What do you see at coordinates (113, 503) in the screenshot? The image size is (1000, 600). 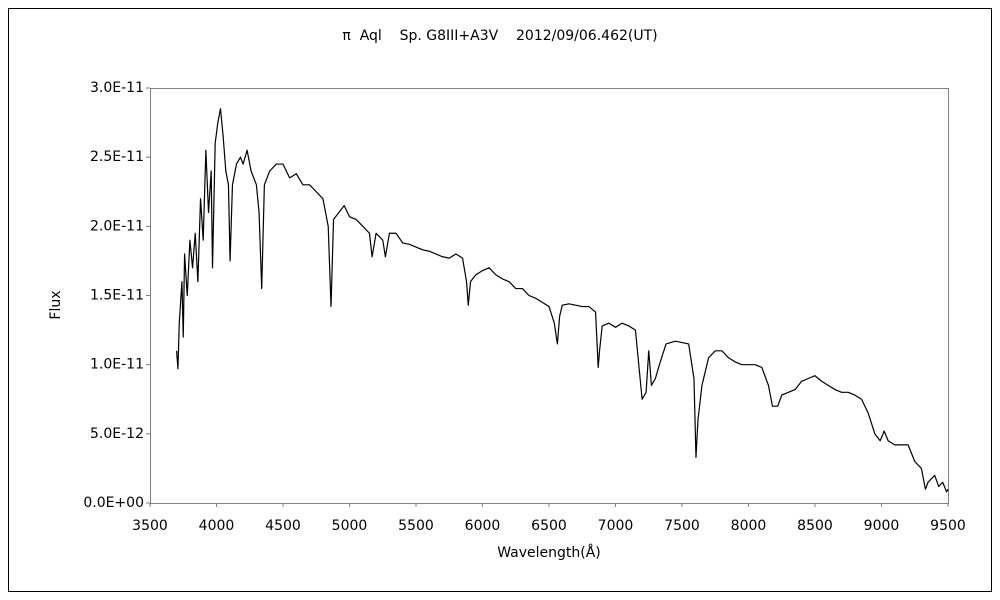 I see `y-tick-label: 0.0E+00` at bounding box center [113, 503].